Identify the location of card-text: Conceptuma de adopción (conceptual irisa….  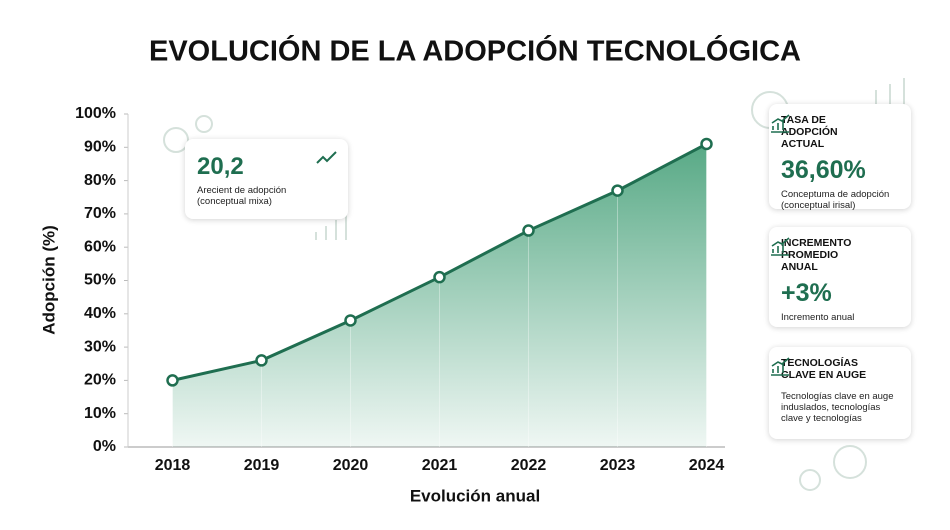
(835, 200).